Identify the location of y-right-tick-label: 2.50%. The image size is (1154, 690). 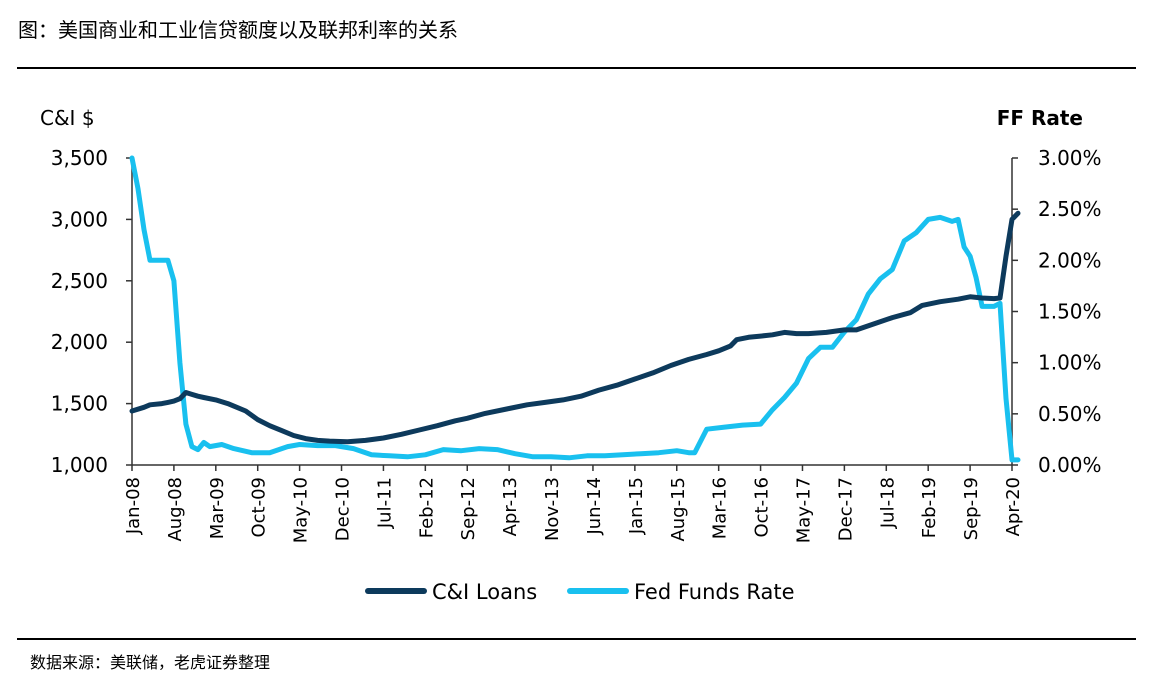
(1070, 209).